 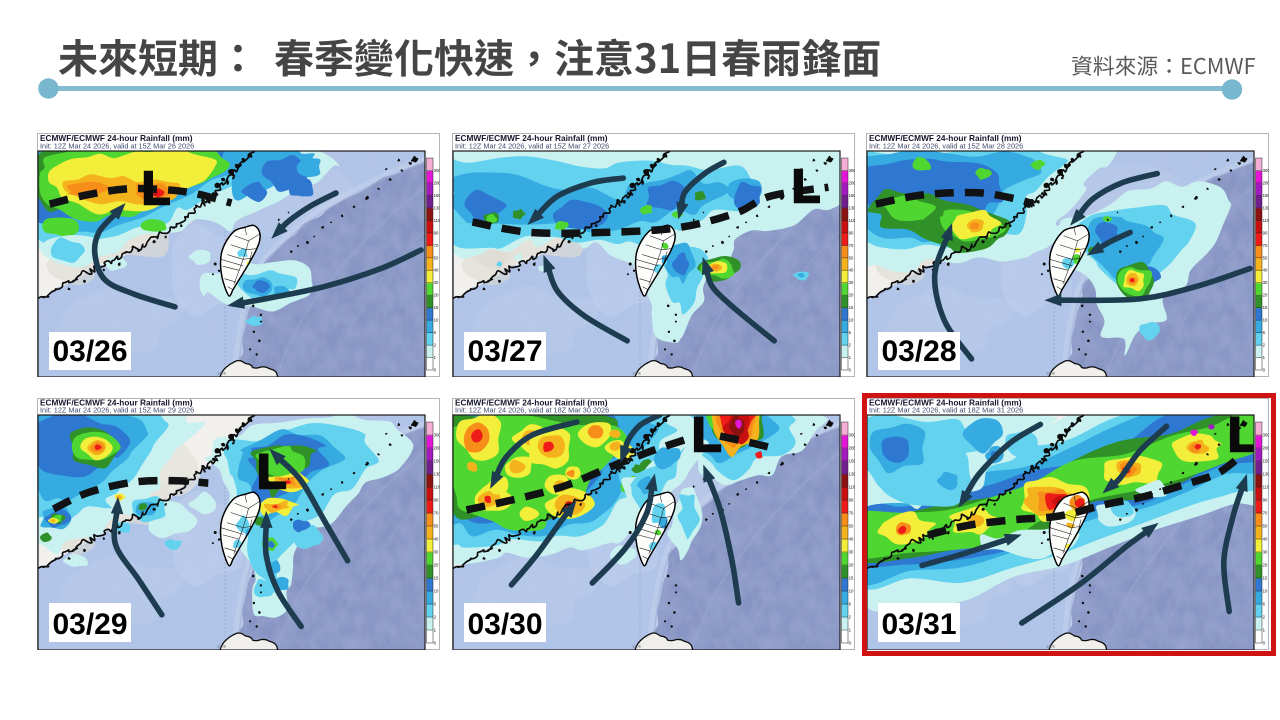 What do you see at coordinates (918, 351) in the screenshot?
I see `svg-text: 03/28` at bounding box center [918, 351].